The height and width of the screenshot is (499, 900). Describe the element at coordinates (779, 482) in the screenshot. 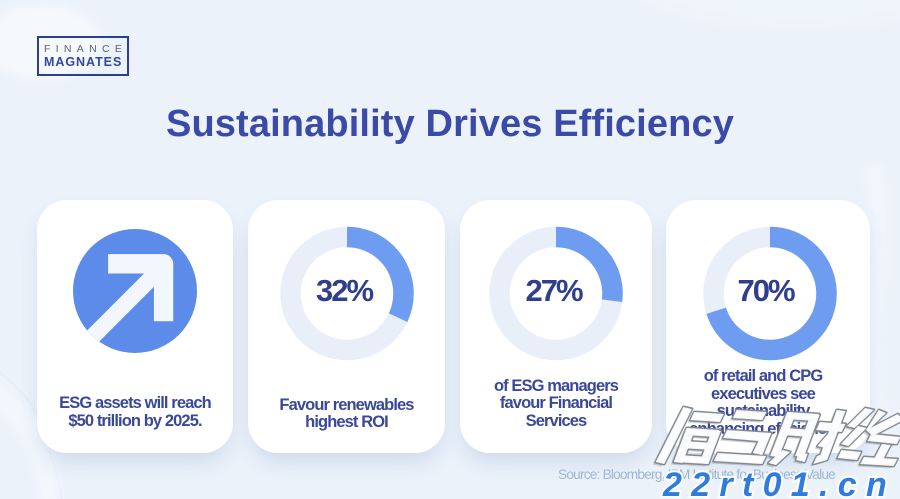

I see `svg-text: 22rt01.cn` at that location.